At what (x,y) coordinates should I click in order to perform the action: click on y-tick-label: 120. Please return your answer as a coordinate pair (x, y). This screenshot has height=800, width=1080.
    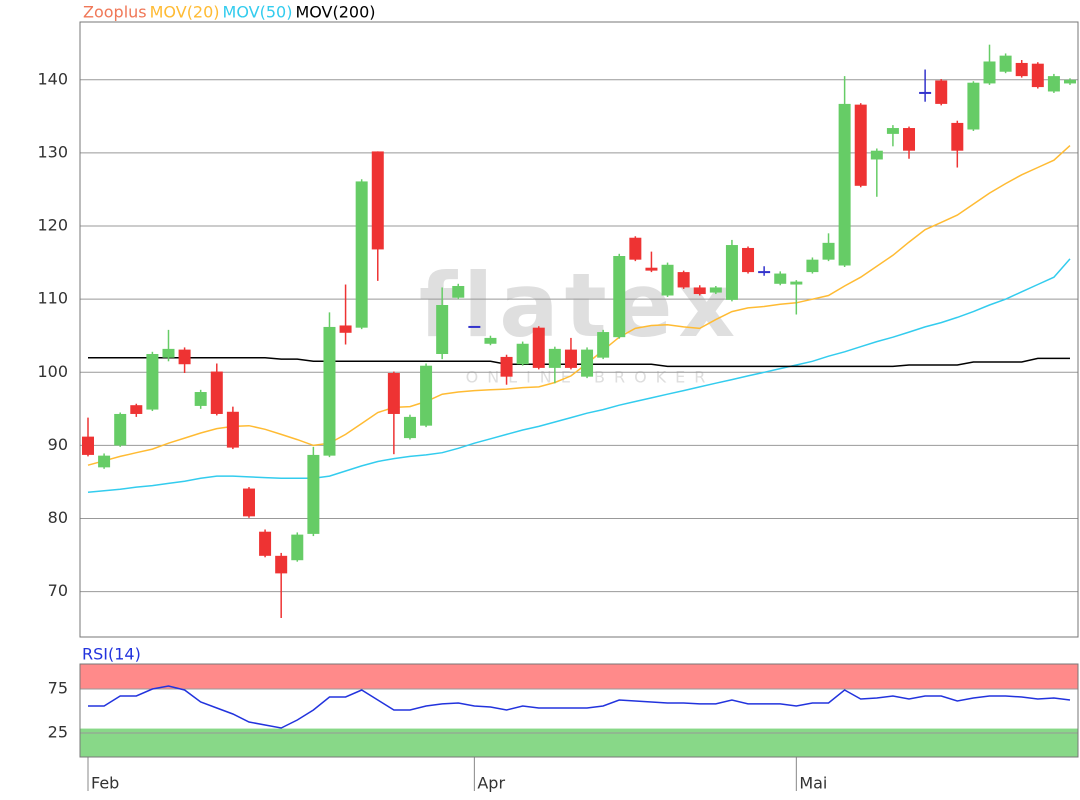
    Looking at the image, I should click on (52, 225).